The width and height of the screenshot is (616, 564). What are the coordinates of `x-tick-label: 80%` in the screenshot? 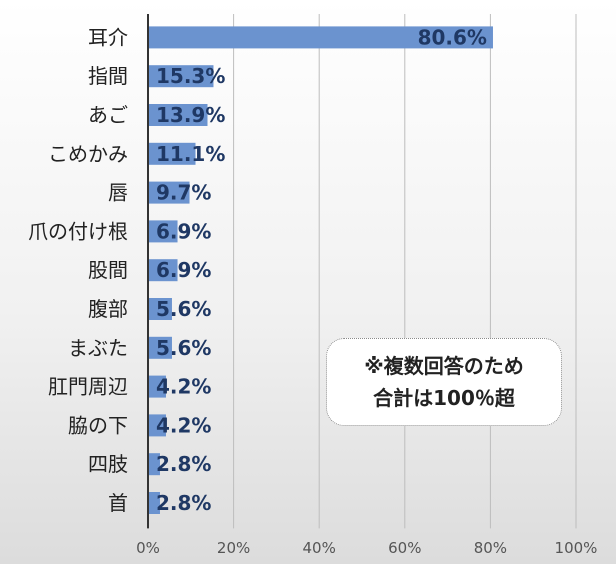 It's located at (490, 548).